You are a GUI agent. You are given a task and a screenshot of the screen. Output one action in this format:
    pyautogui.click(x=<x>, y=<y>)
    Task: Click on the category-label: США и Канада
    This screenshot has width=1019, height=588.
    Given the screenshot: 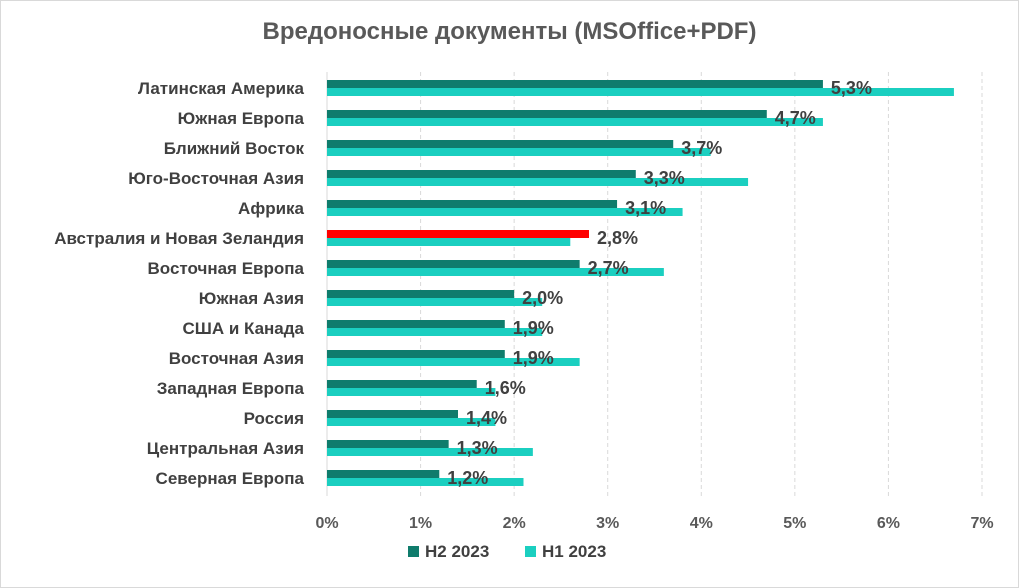 What is the action you would take?
    pyautogui.click(x=243, y=328)
    